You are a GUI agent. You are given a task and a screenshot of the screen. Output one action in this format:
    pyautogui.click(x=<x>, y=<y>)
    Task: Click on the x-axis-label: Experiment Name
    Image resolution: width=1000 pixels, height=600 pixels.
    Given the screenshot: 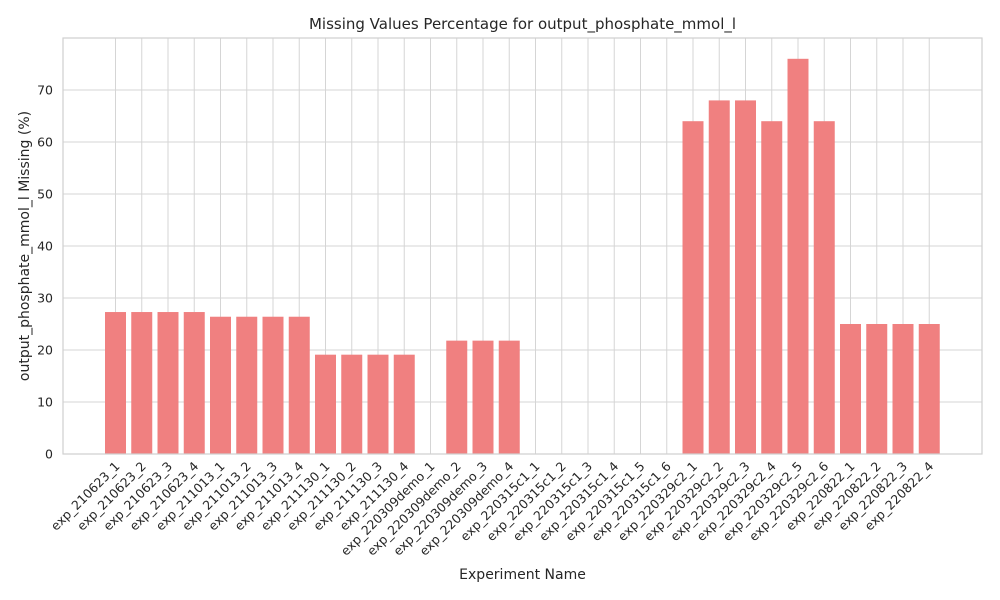 What is the action you would take?
    pyautogui.click(x=522, y=575)
    